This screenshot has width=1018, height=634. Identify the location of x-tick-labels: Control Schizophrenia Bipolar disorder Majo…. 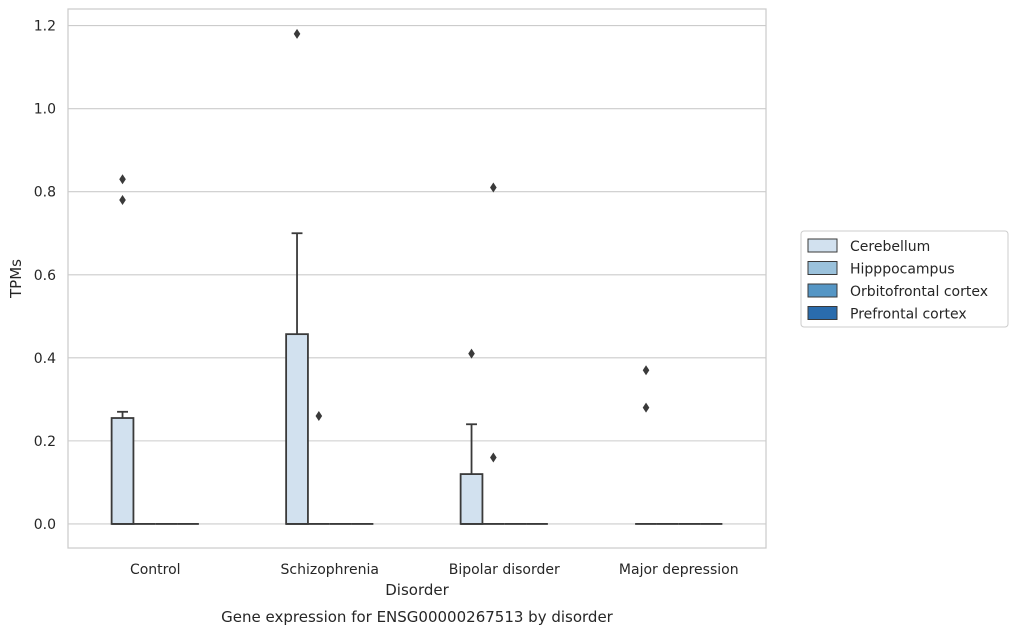
(434, 570).